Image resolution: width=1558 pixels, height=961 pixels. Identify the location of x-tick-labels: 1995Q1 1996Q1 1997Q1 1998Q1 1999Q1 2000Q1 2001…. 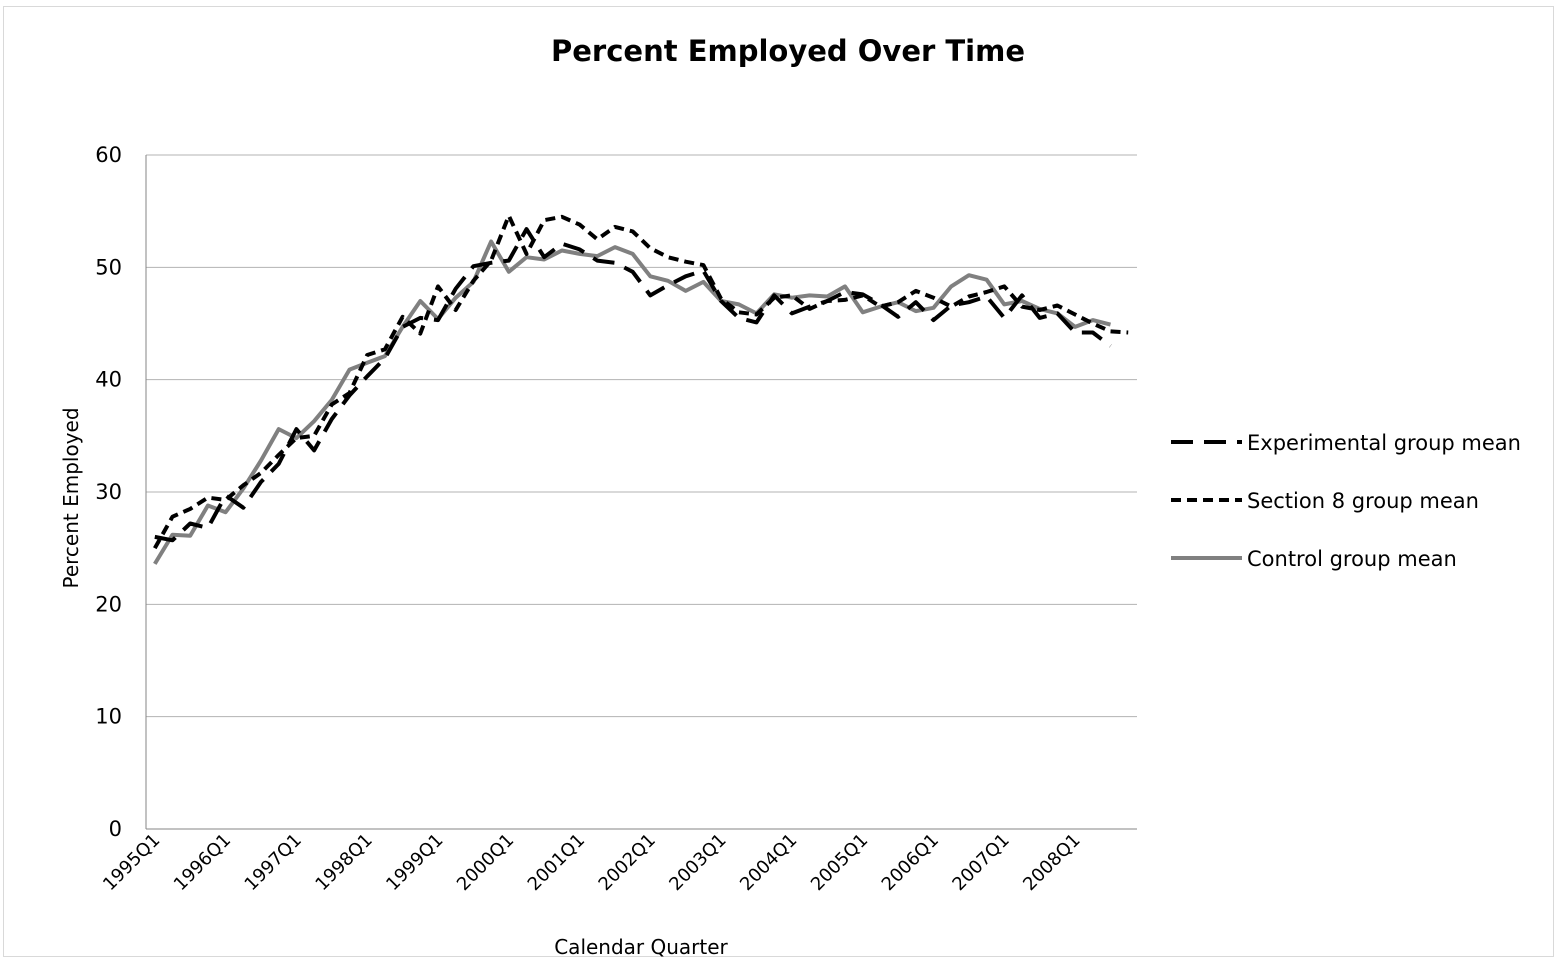
(592, 862).